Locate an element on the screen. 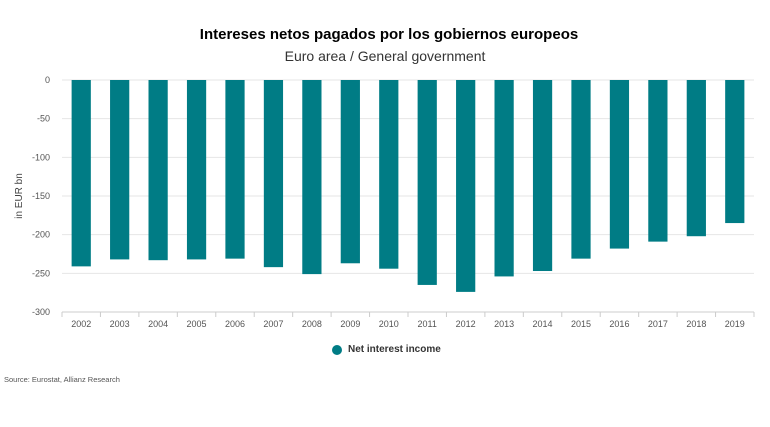  bar-2019 is located at coordinates (735, 152).